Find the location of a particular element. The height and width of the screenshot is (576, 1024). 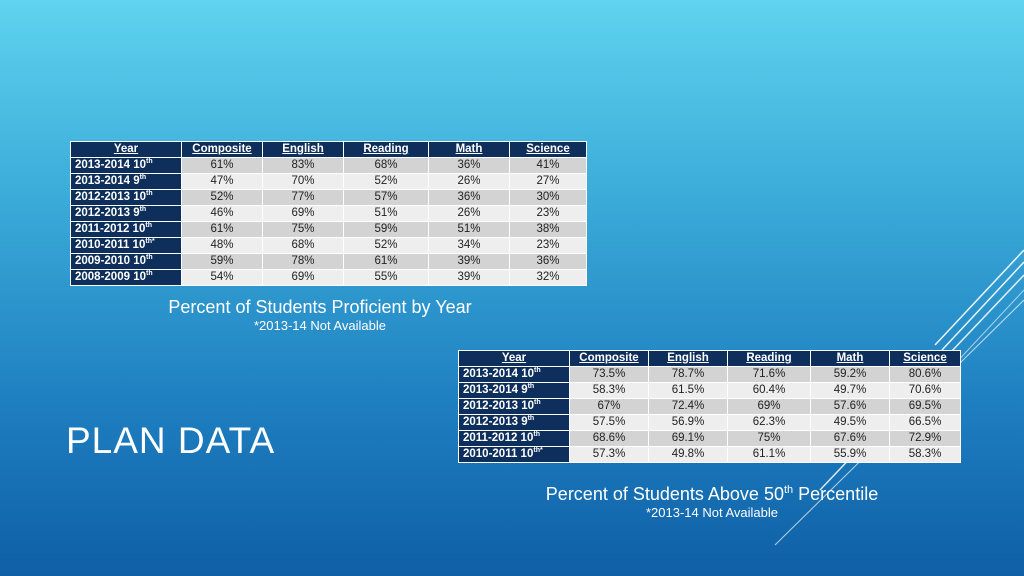

table-row: 2010-2011 10th* 48% 68% 52% 34% 23% is located at coordinates (328, 245).